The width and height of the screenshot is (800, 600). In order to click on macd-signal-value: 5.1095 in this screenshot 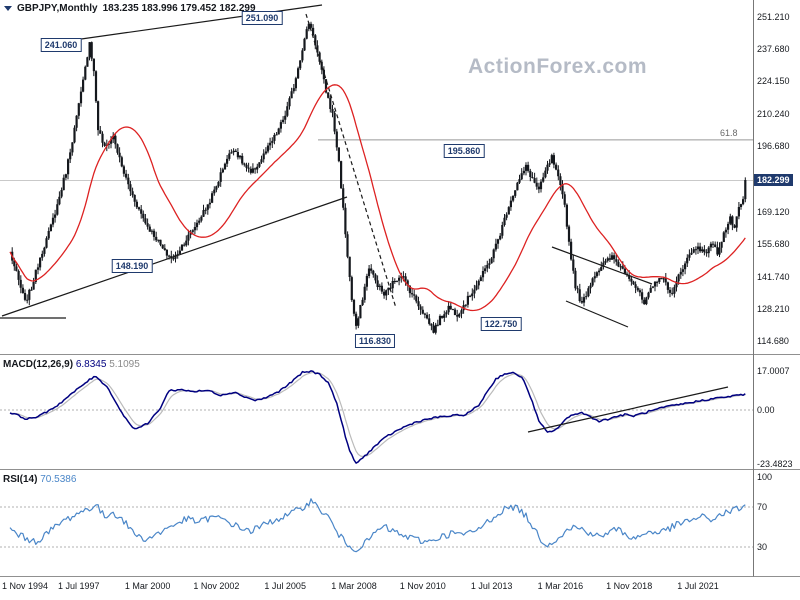, I will do `click(124, 364)`.